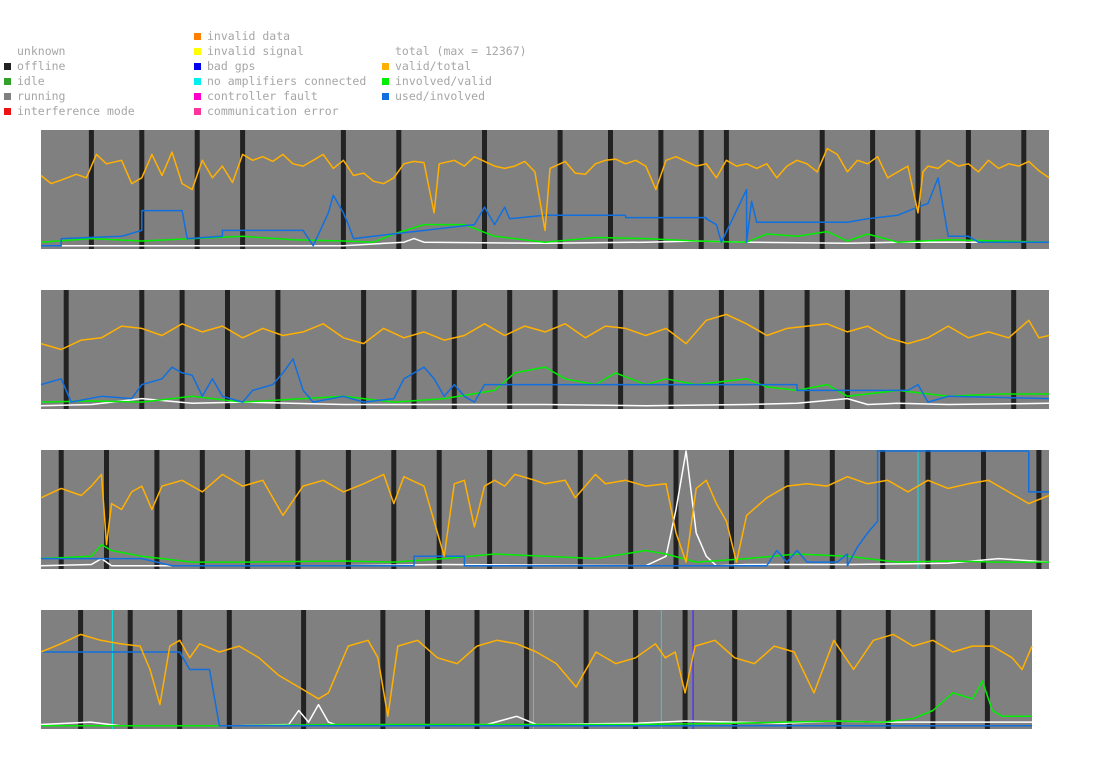 The height and width of the screenshot is (764, 1095). Describe the element at coordinates (231, 66) in the screenshot. I see `legend-label: bad gps` at that location.